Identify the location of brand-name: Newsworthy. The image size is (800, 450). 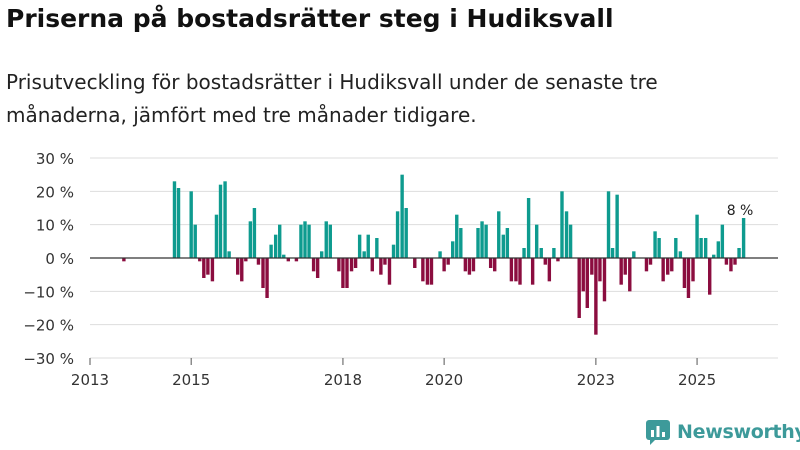
(738, 432).